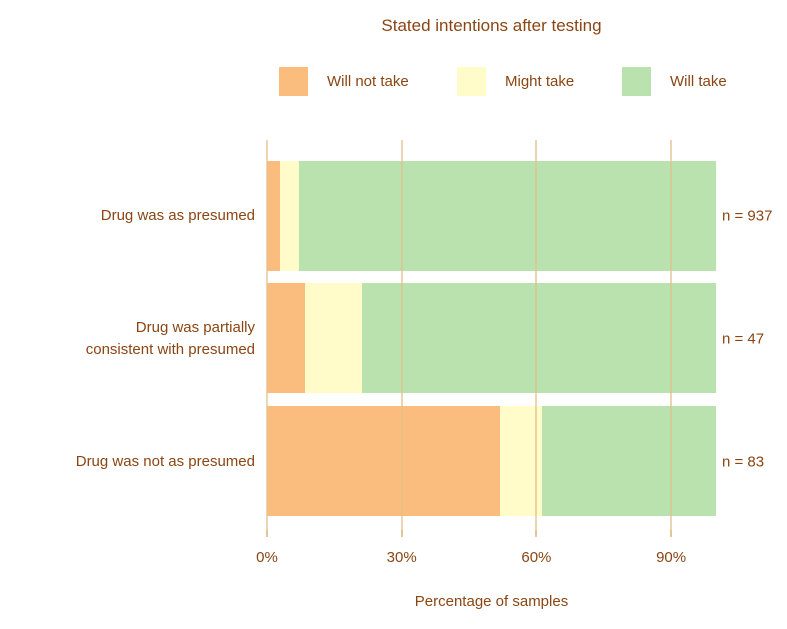  Describe the element at coordinates (471, 81) in the screenshot. I see `legend-swatch-might-take` at that location.